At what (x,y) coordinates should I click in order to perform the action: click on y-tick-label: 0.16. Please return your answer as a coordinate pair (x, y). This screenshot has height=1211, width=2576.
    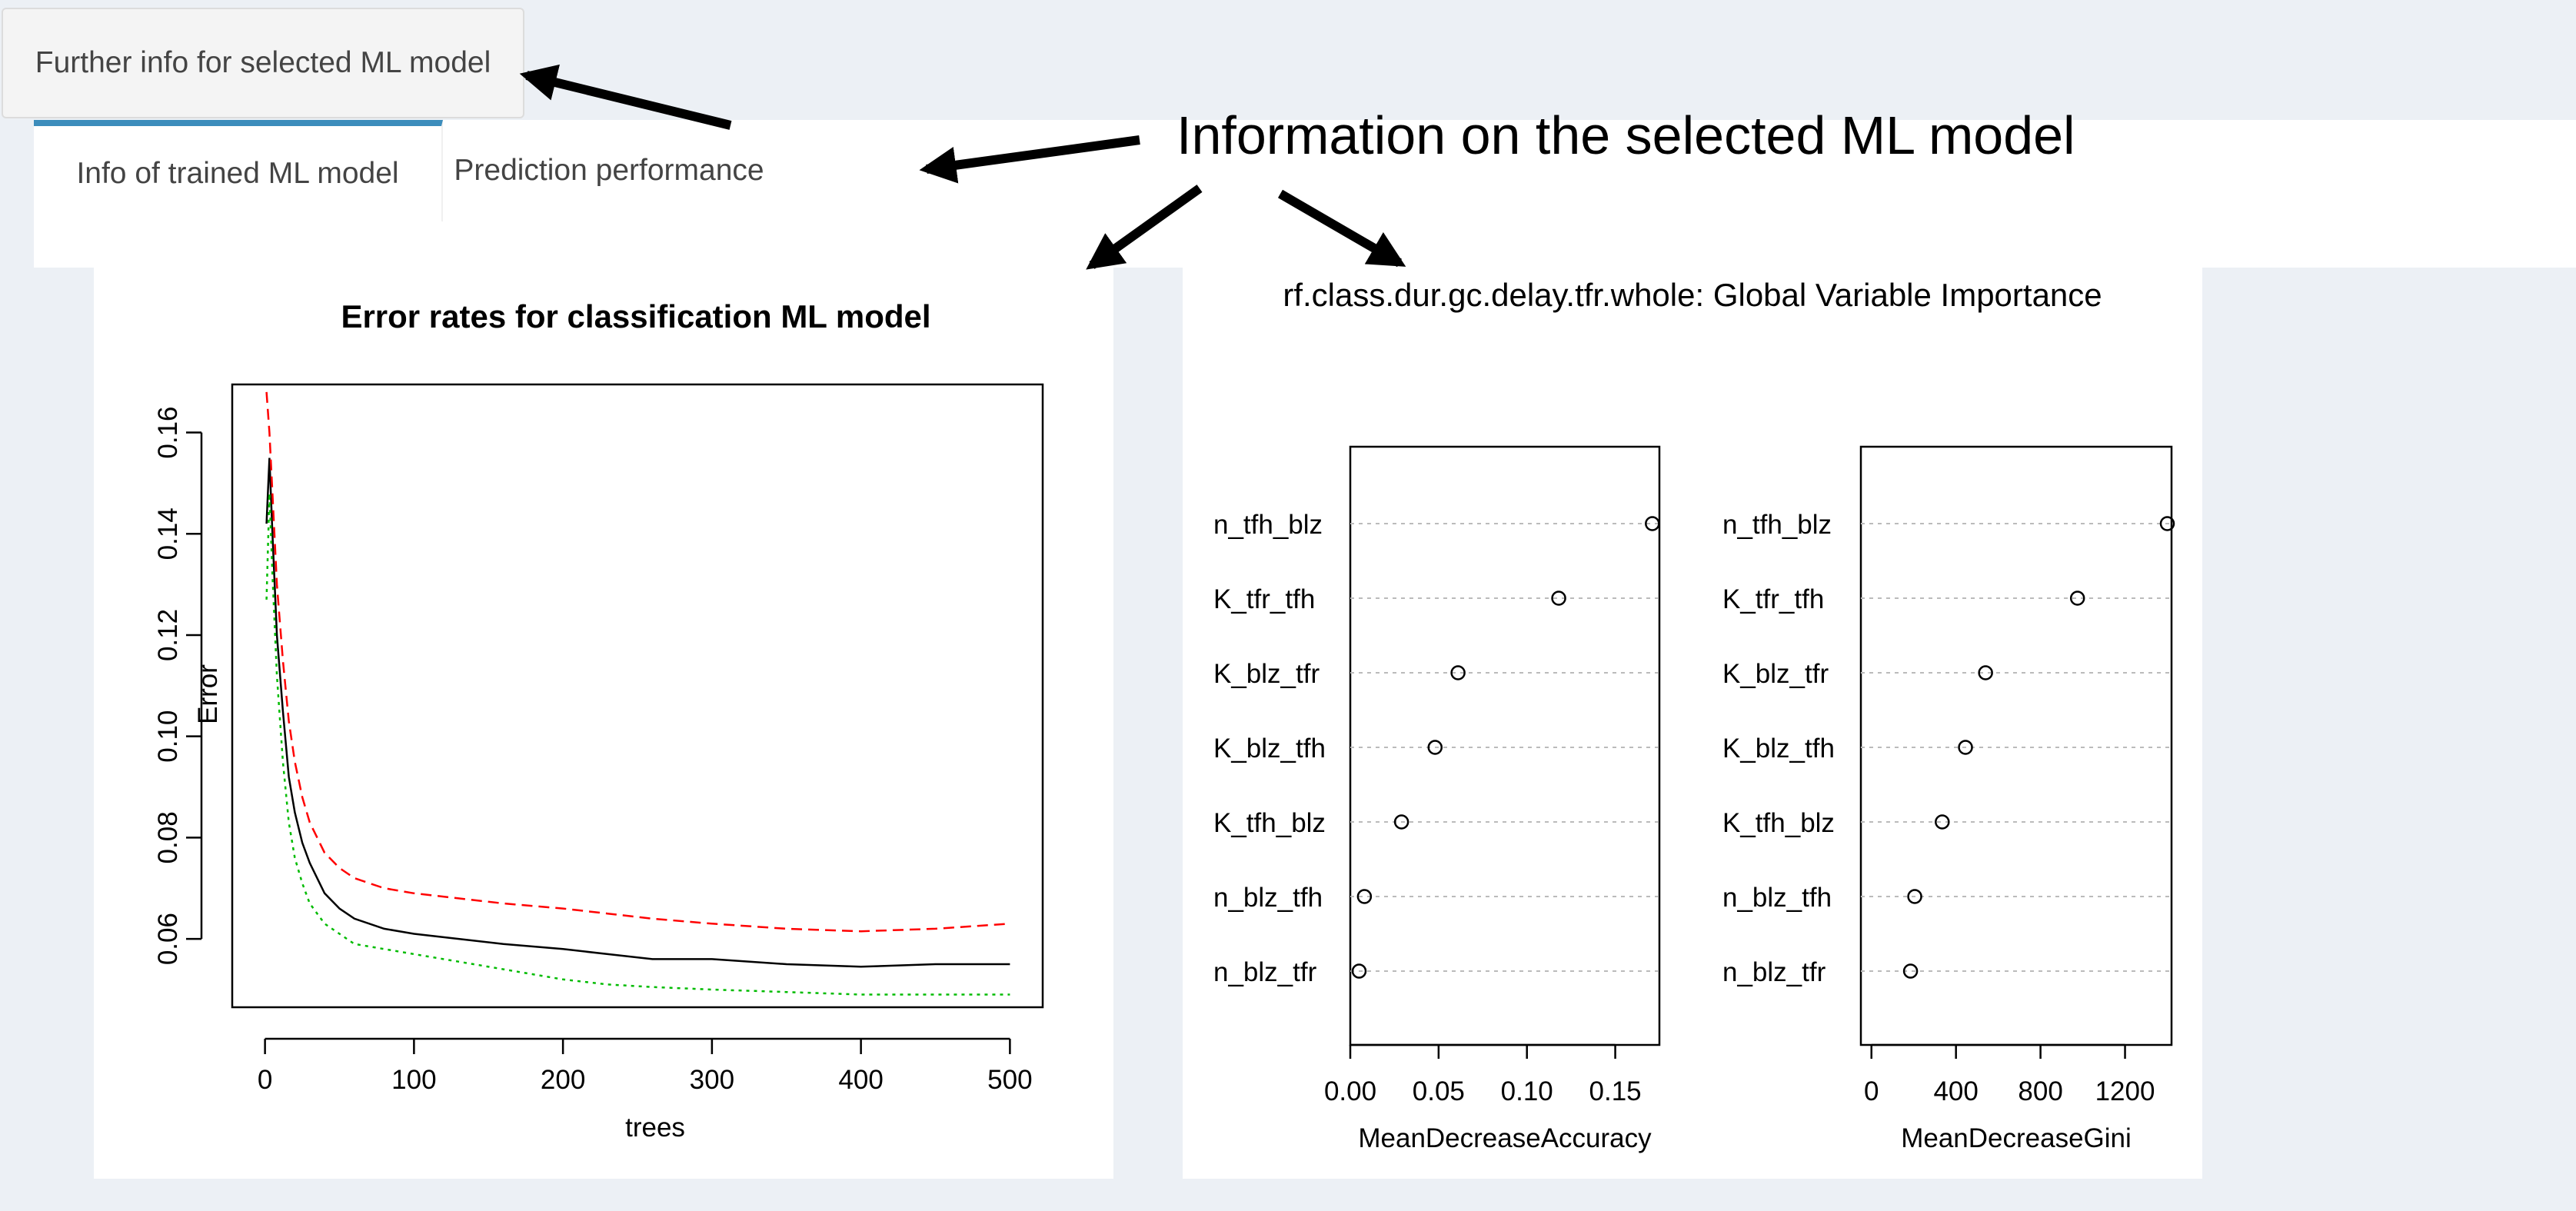
    Looking at the image, I should click on (168, 432).